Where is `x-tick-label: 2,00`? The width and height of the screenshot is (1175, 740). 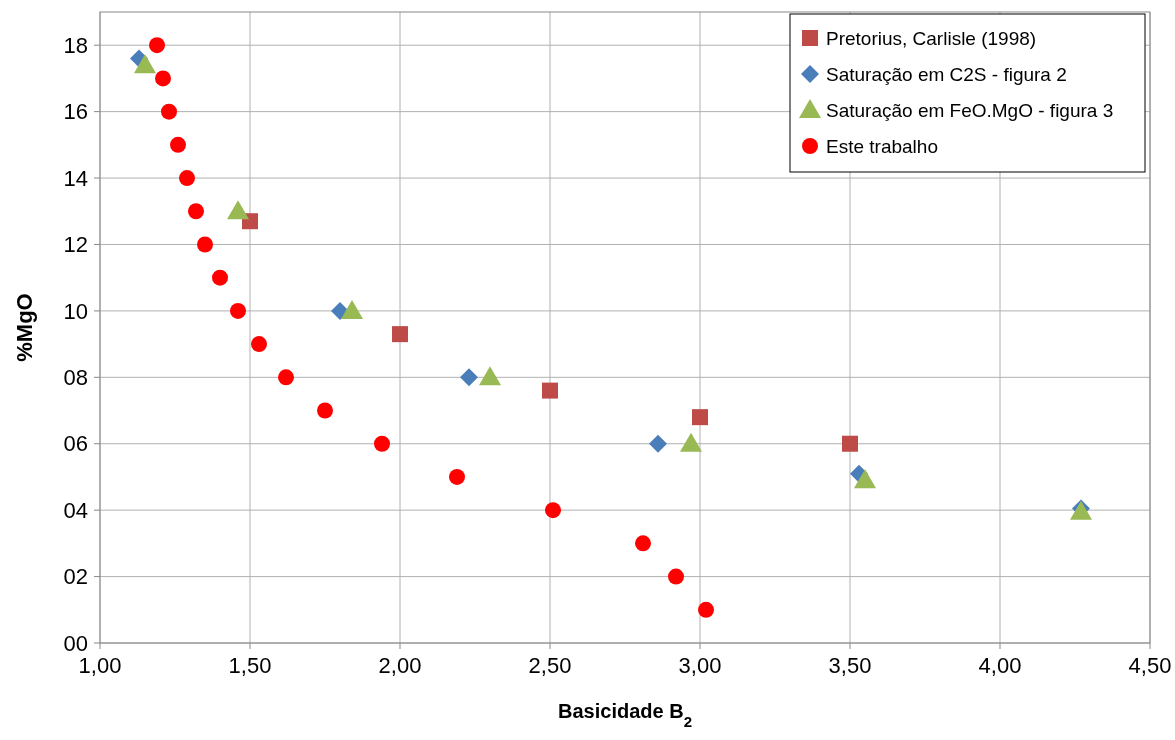 x-tick-label: 2,00 is located at coordinates (400, 665).